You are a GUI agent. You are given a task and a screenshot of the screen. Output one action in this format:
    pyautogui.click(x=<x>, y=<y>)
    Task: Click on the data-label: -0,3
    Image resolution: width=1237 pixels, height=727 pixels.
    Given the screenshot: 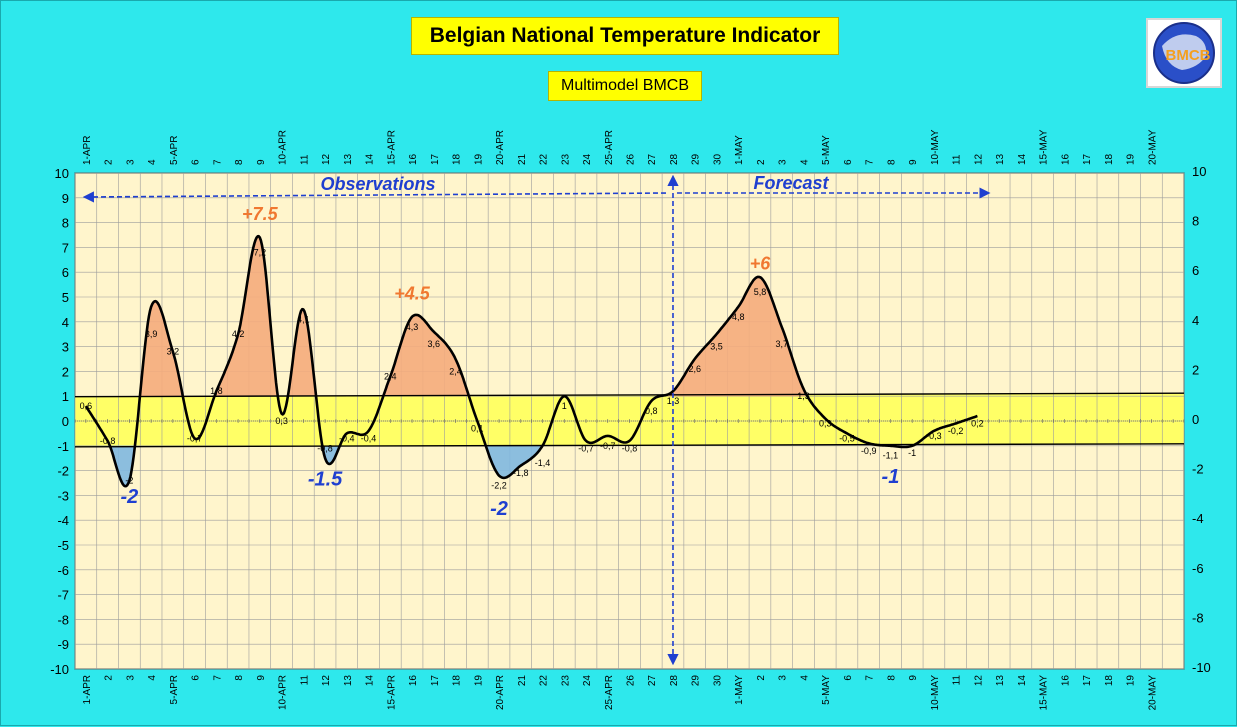 What is the action you would take?
    pyautogui.click(x=934, y=436)
    